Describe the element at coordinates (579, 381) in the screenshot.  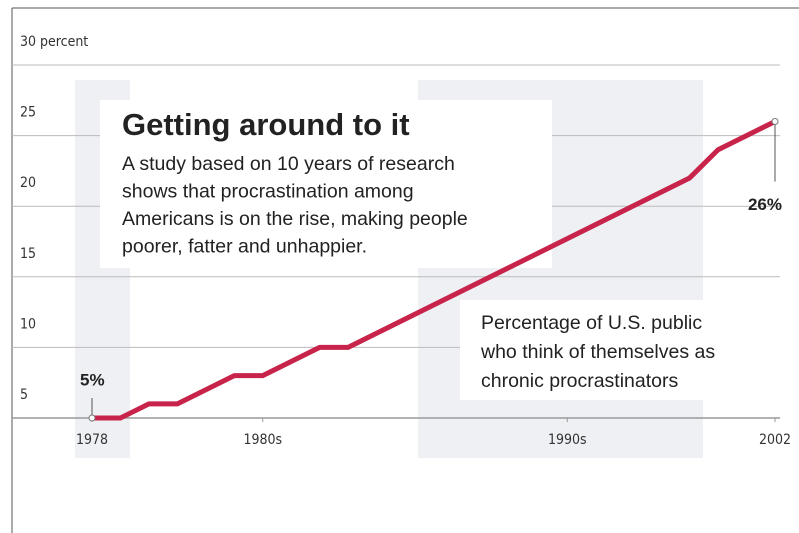
I see `annotation-line: chronic procrastinators` at that location.